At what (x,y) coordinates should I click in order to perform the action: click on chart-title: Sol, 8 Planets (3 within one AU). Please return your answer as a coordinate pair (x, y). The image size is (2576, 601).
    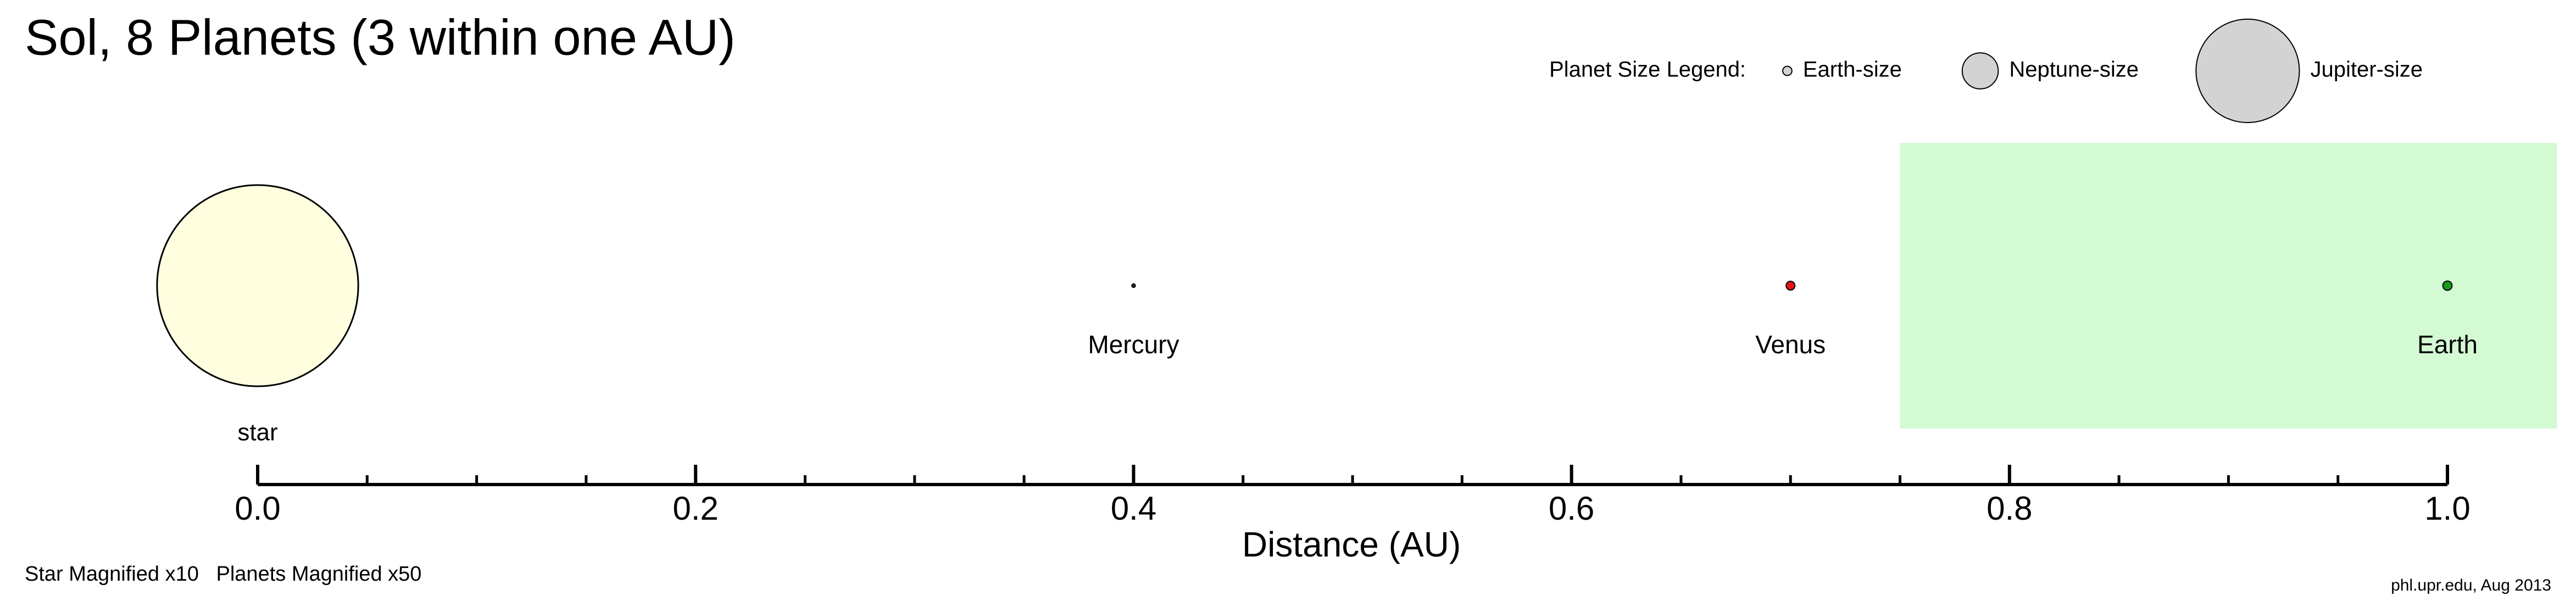
    Looking at the image, I should click on (380, 37).